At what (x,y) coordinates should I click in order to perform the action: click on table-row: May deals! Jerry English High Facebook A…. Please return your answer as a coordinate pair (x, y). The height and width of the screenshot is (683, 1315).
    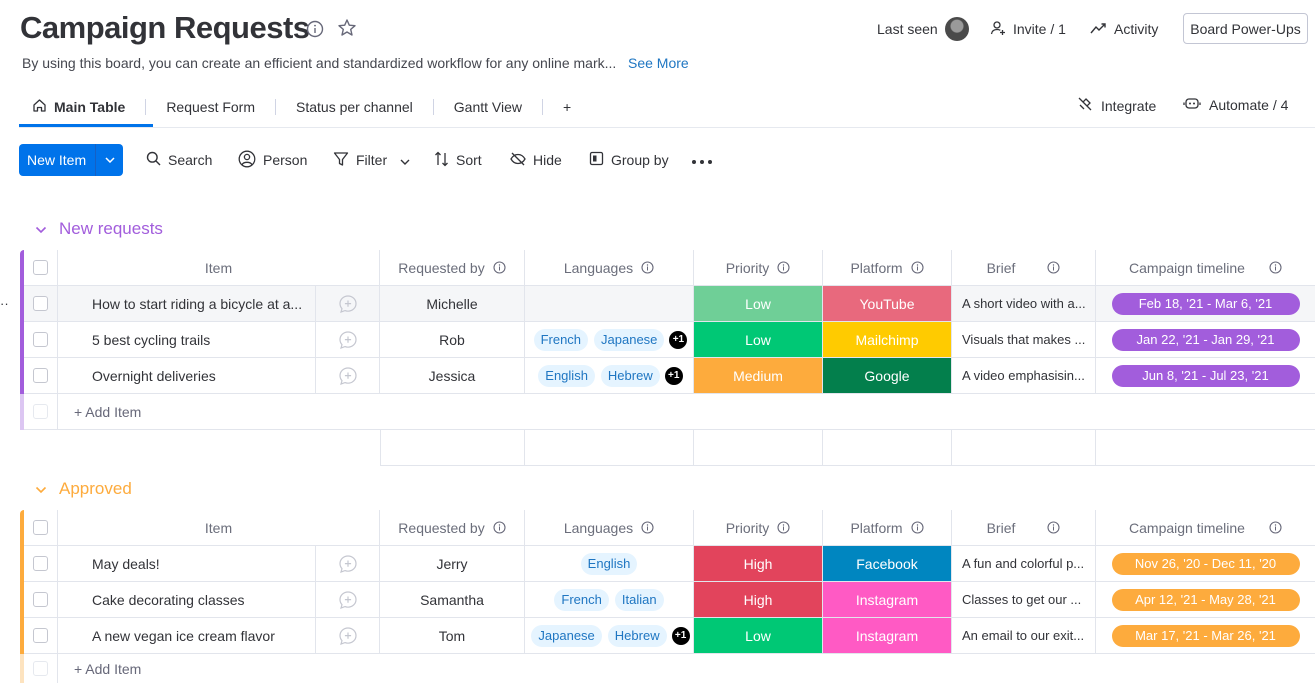
    Looking at the image, I should click on (667, 564).